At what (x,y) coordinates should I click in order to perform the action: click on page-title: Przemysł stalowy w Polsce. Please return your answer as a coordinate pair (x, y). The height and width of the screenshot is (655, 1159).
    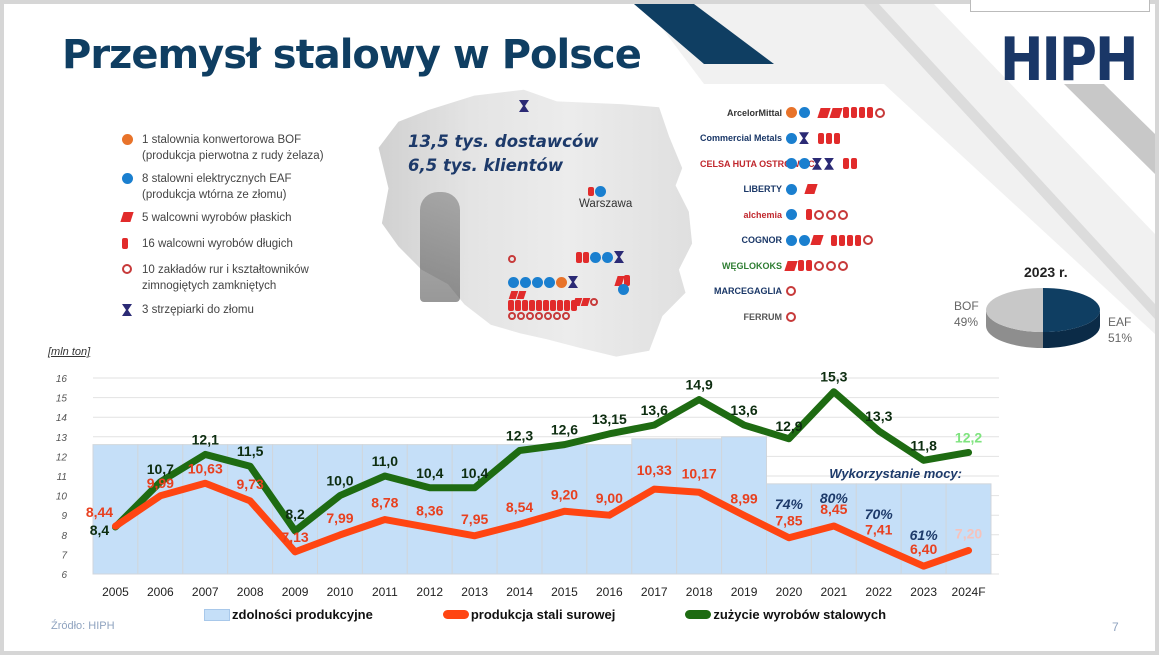
    Looking at the image, I should click on (352, 55).